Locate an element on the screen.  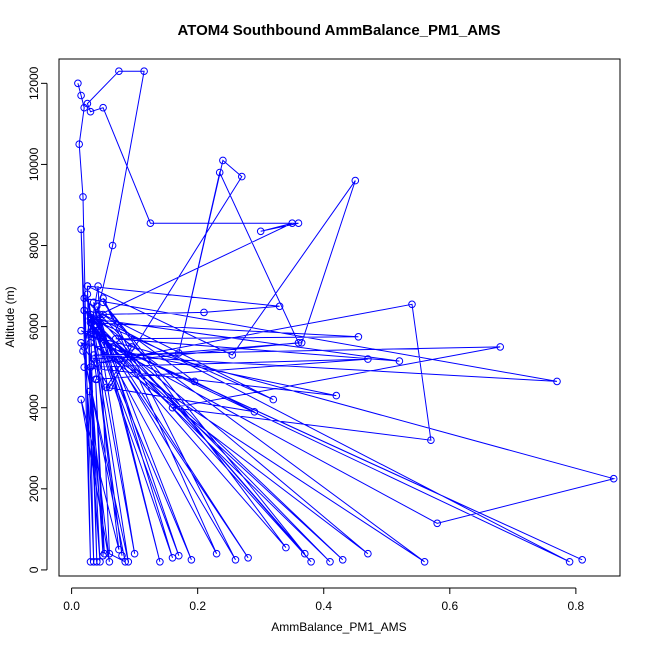
y-tick-label: 10000 is located at coordinates (34, 164).